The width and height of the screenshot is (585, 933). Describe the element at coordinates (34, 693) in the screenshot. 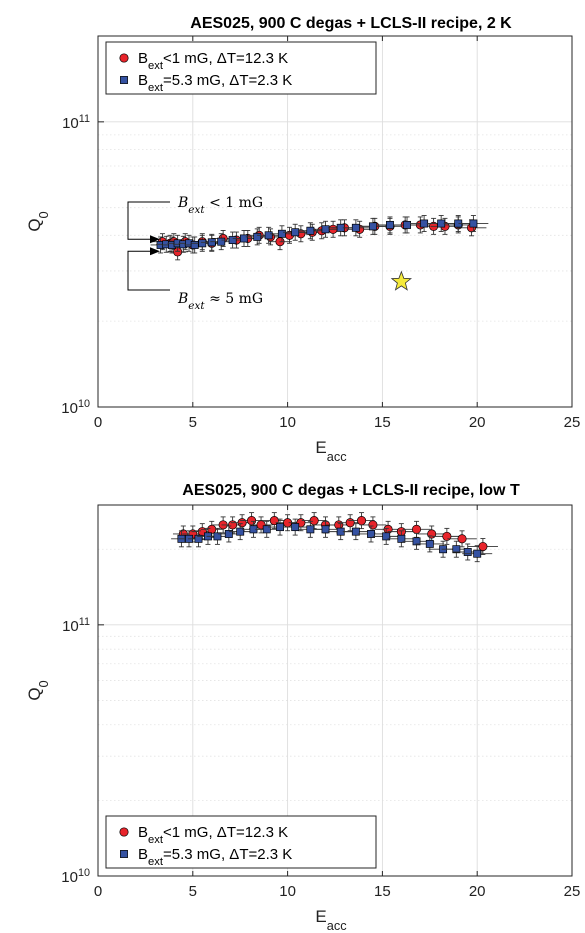

I see `y-axis-label-main: Q` at that location.